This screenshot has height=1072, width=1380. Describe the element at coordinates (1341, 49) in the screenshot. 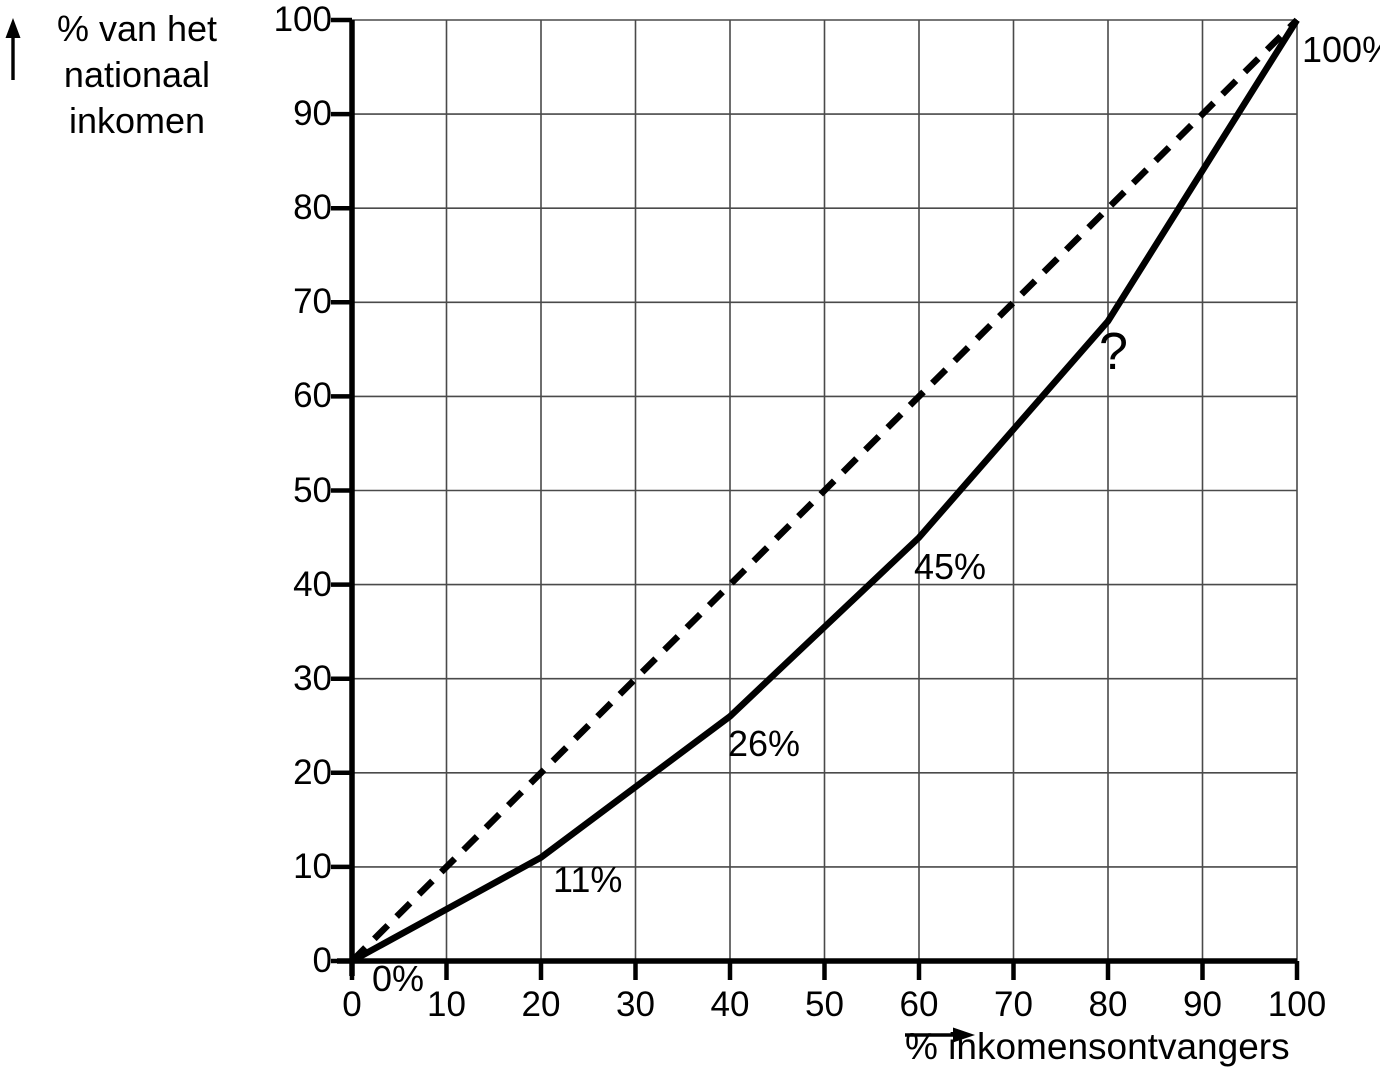

I see `point-label: 100%` at that location.